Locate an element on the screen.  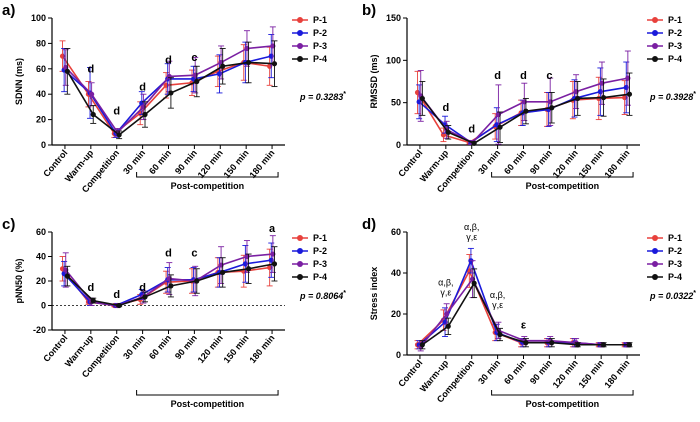
p-value-text: p = 0.8064 is located at coordinates (321, 296).